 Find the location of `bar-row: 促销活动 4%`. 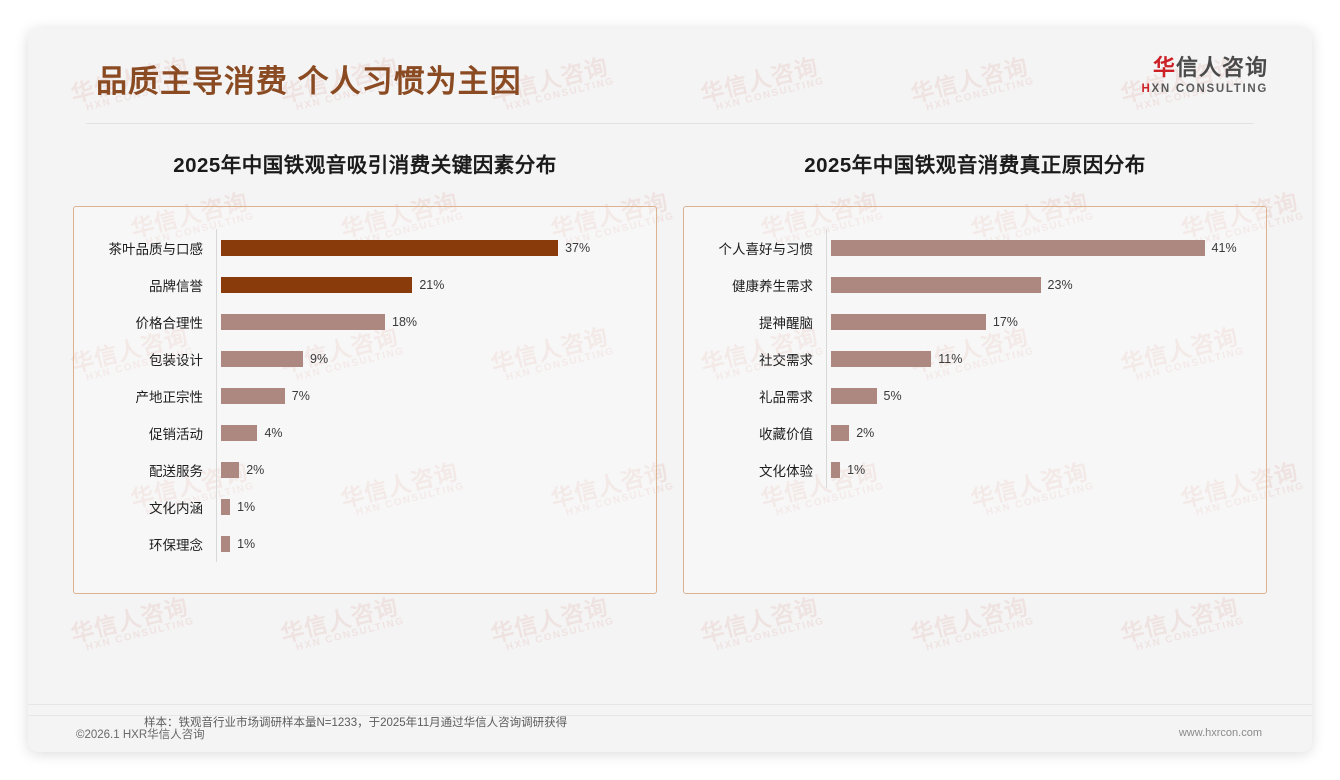

bar-row: 促销活动 4% is located at coordinates (365, 432).